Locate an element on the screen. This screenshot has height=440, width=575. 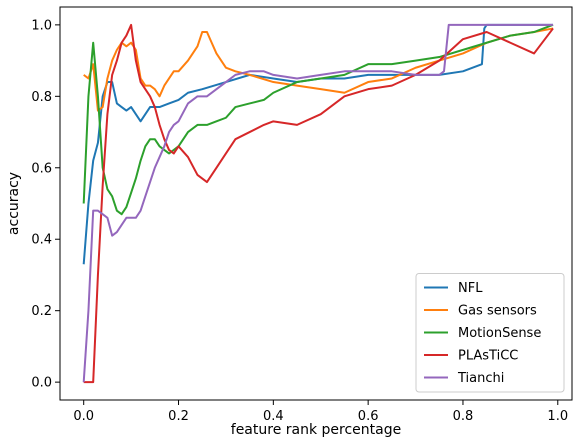
x-tick-label: 0.0 is located at coordinates (83, 416).